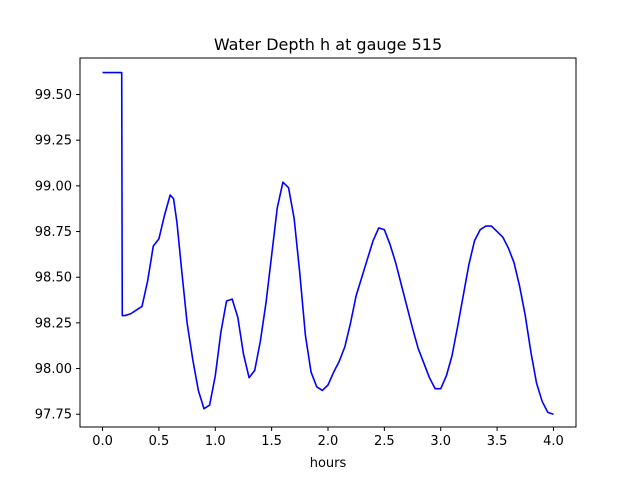 This screenshot has width=640, height=485. Describe the element at coordinates (553, 441) in the screenshot. I see `x-tick-label: 4.0` at that location.